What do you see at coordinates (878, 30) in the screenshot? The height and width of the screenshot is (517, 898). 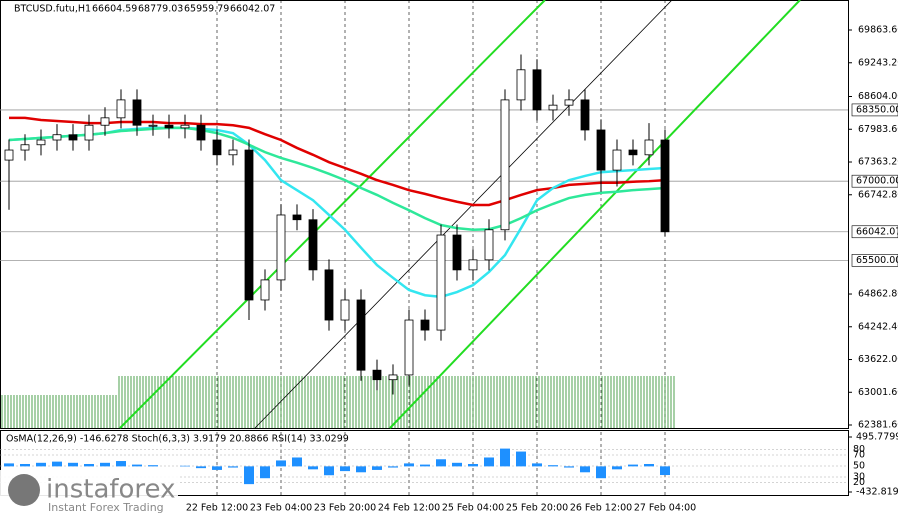 I see `y-tick-label: 69863.60` at bounding box center [878, 30].